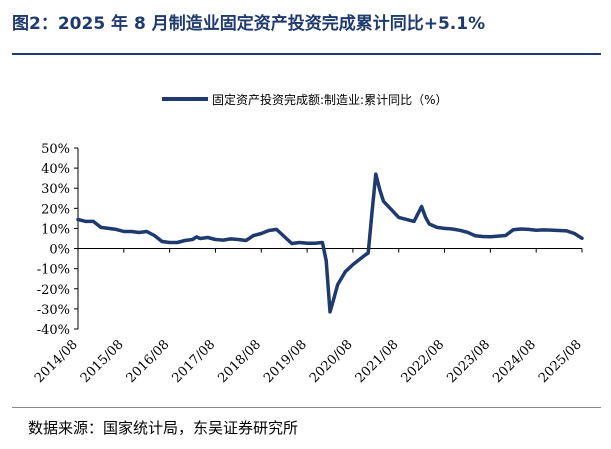 This screenshot has width=611, height=449. I want to click on y-tick-label: 20%, so click(55, 209).